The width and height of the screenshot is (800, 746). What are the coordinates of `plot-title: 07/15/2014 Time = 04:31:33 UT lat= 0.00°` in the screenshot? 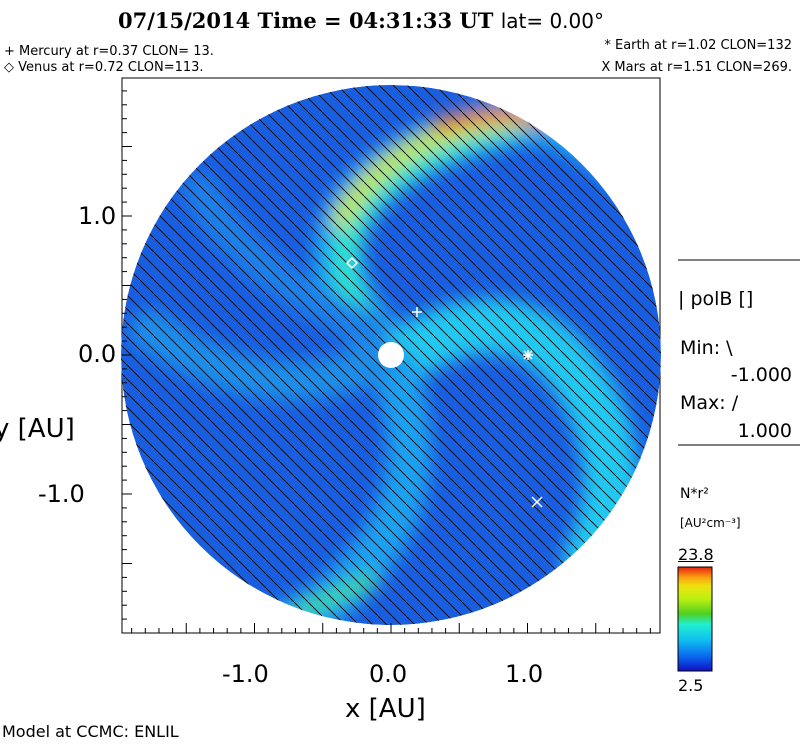 It's located at (361, 20).